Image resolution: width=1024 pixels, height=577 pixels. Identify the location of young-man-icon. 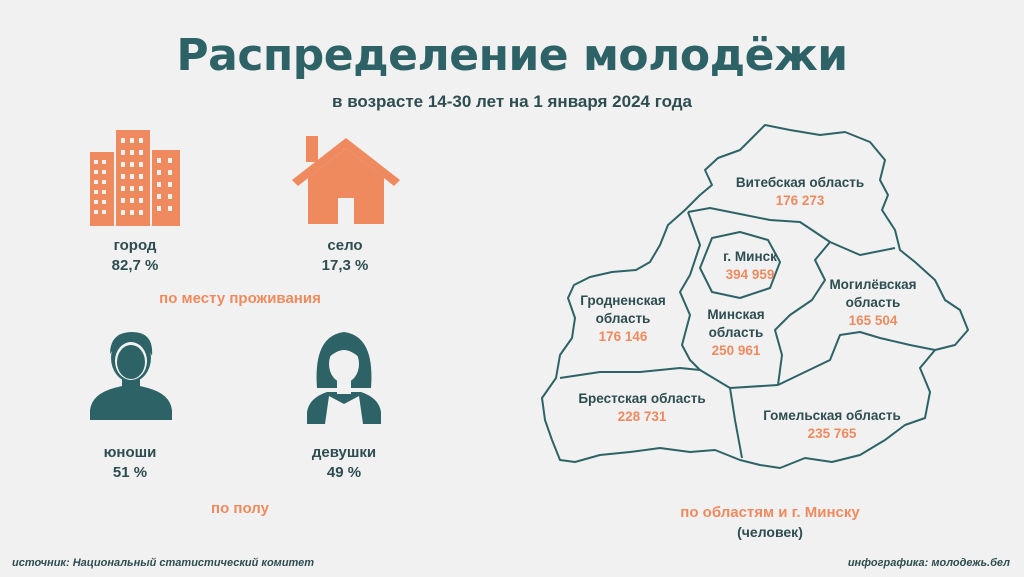
(131, 376).